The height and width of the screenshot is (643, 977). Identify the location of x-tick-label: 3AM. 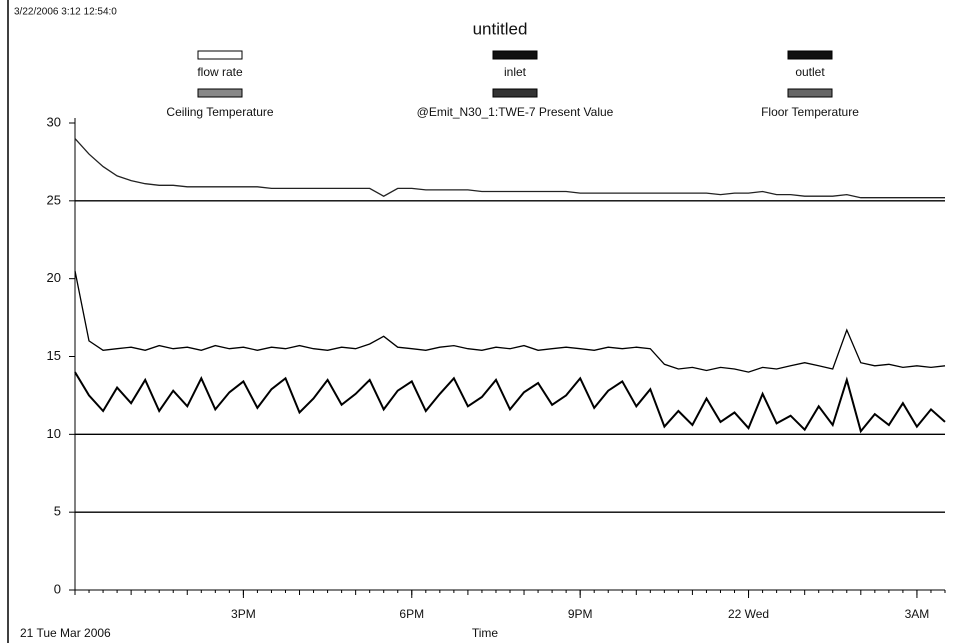
(917, 614).